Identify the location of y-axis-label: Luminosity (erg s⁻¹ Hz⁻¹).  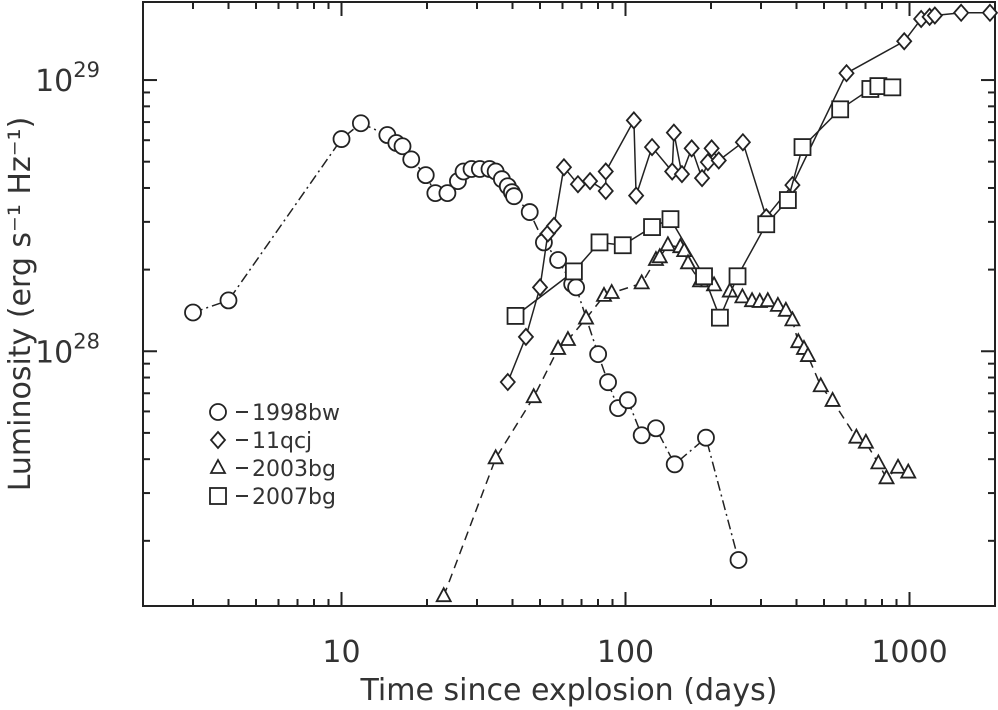
(20, 304).